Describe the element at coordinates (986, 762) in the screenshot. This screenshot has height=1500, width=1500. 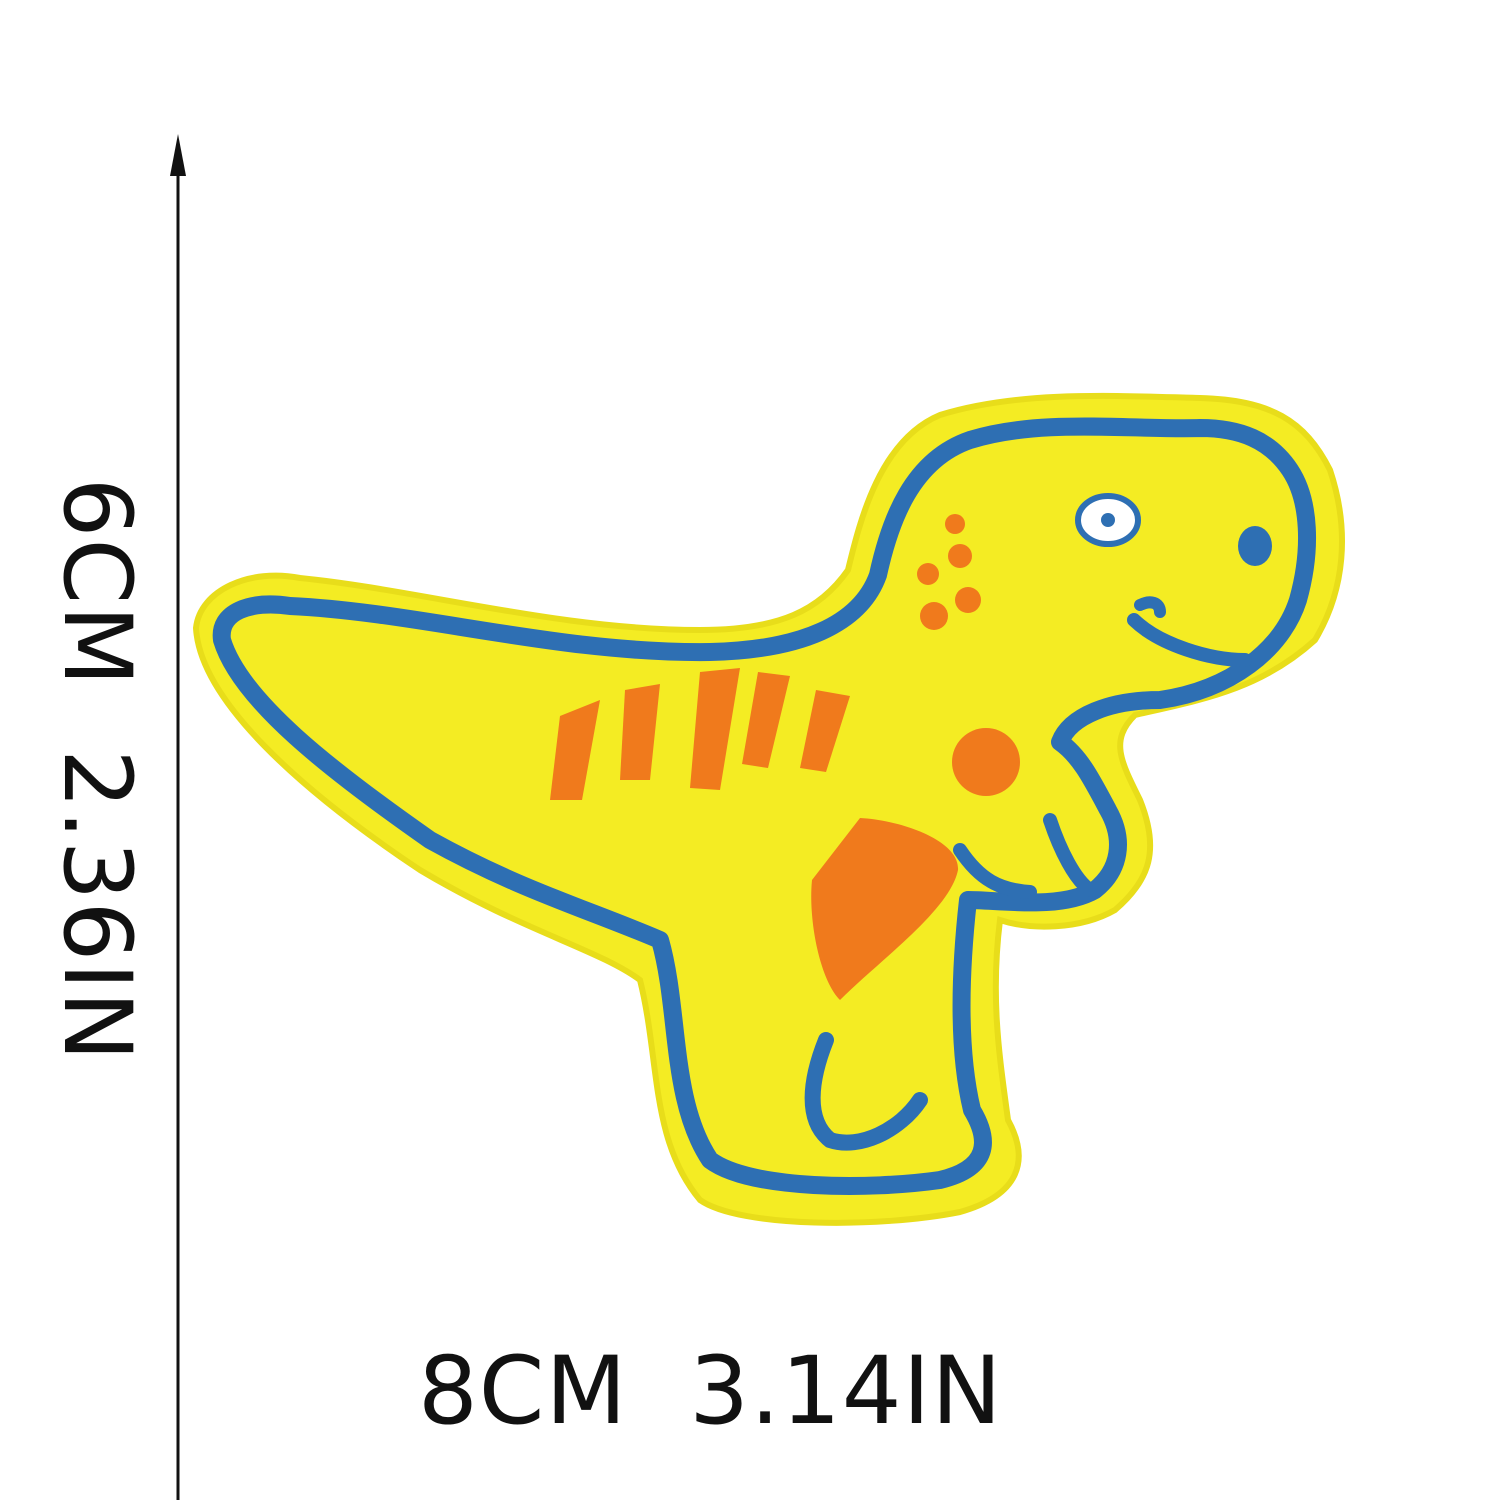
I see `belly-spot` at that location.